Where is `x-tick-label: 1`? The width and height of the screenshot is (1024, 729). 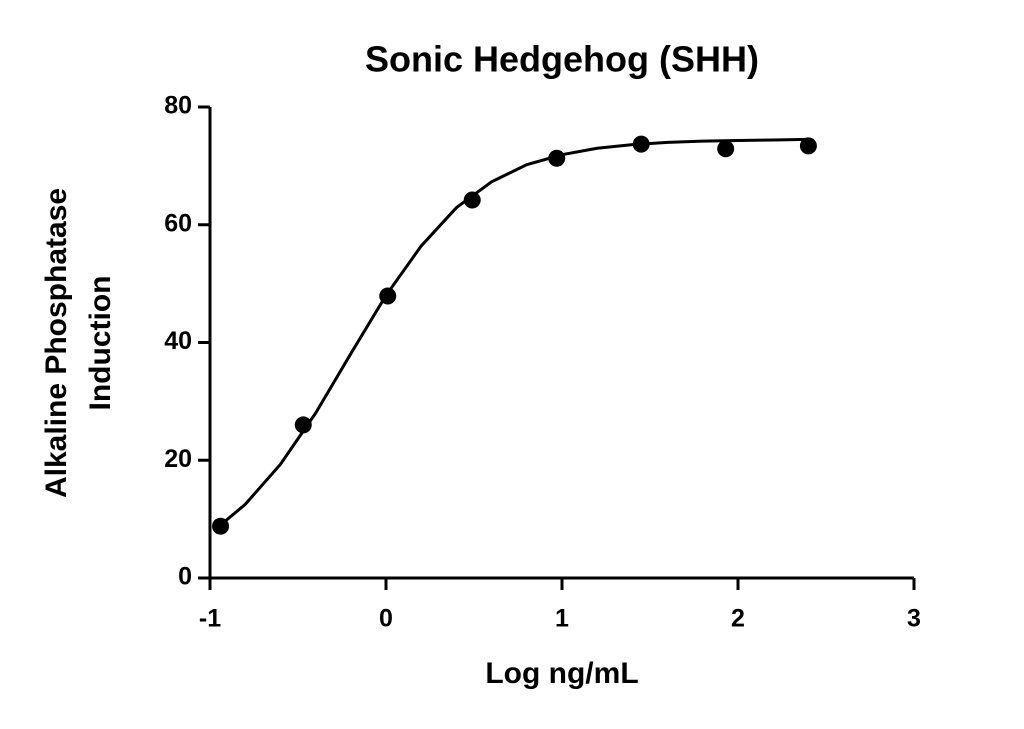
x-tick-label: 1 is located at coordinates (562, 619).